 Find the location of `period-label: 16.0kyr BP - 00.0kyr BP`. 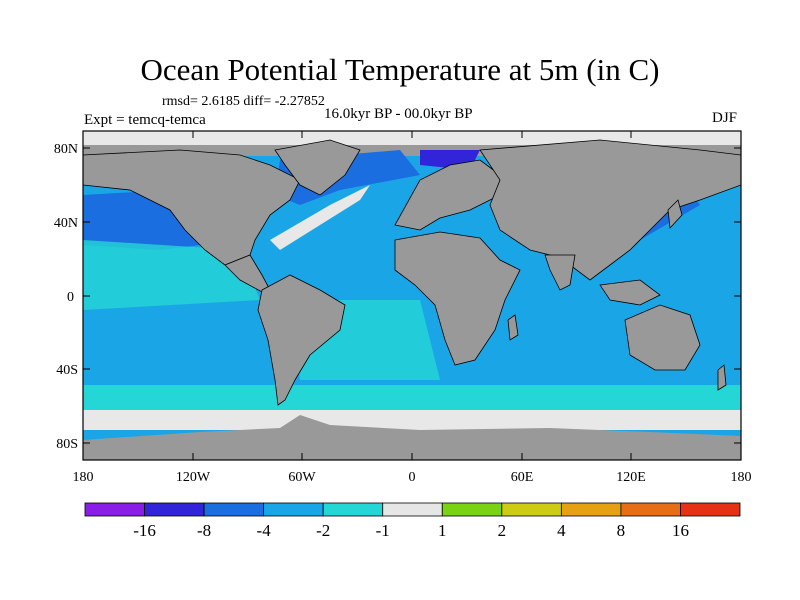

period-label: 16.0kyr BP - 00.0kyr BP is located at coordinates (398, 114).